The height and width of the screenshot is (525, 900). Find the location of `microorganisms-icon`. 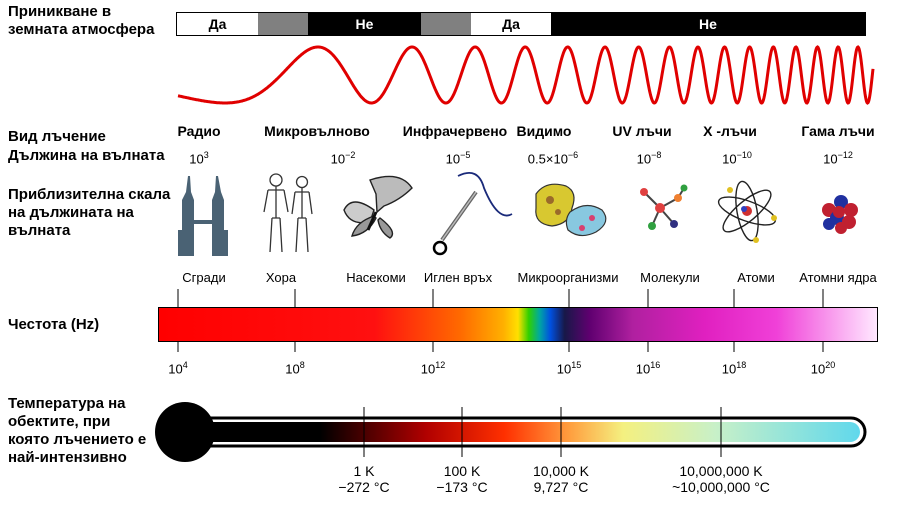

microorganisms-icon is located at coordinates (571, 210).